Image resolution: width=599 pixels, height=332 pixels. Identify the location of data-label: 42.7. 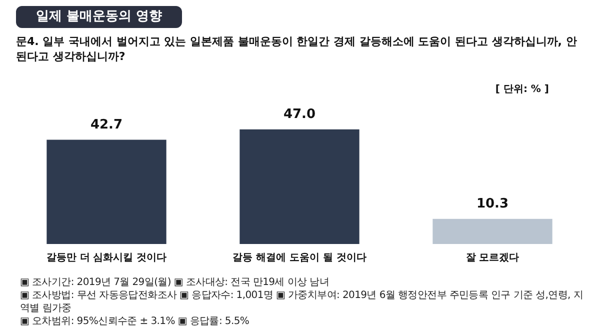
(106, 125).